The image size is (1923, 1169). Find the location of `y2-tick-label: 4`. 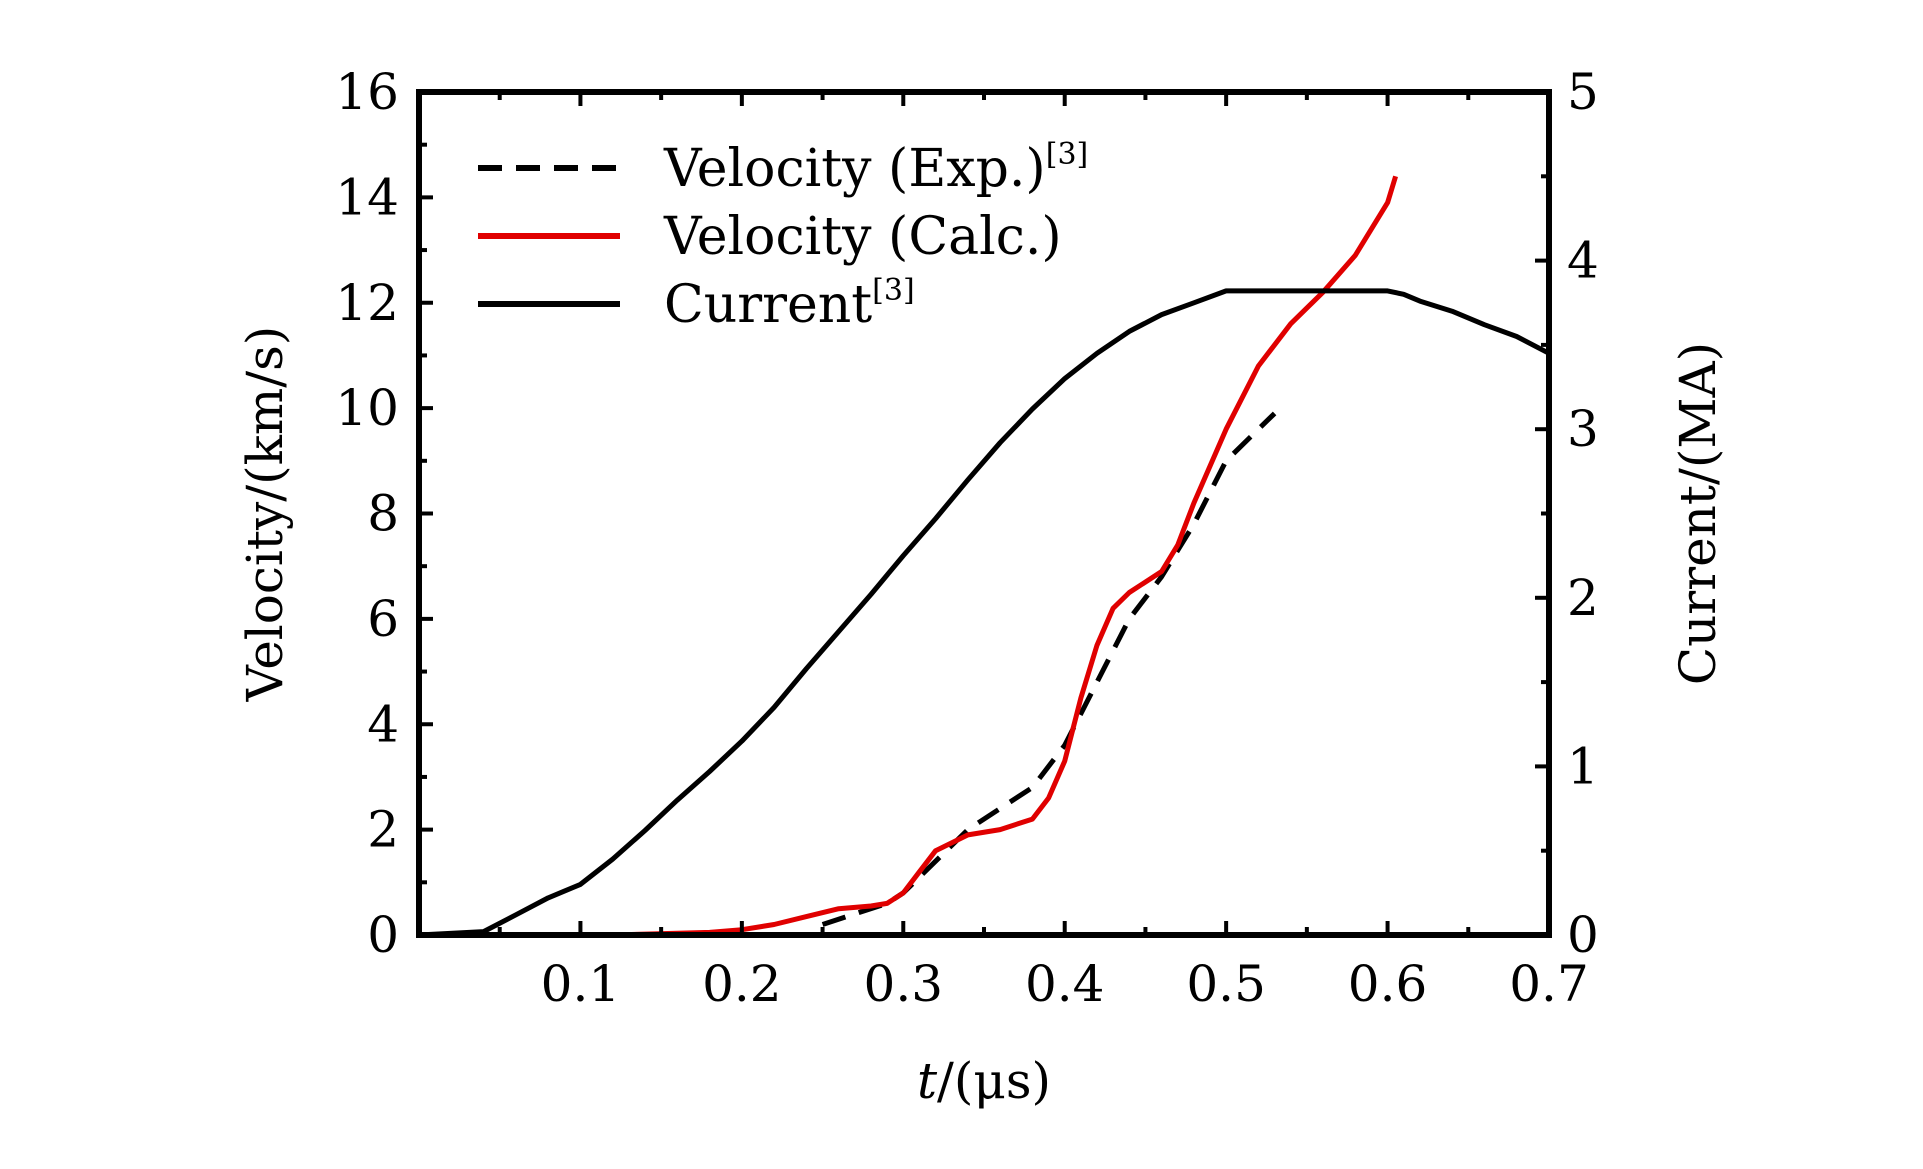

y2-tick-label: 4 is located at coordinates (1583, 261).